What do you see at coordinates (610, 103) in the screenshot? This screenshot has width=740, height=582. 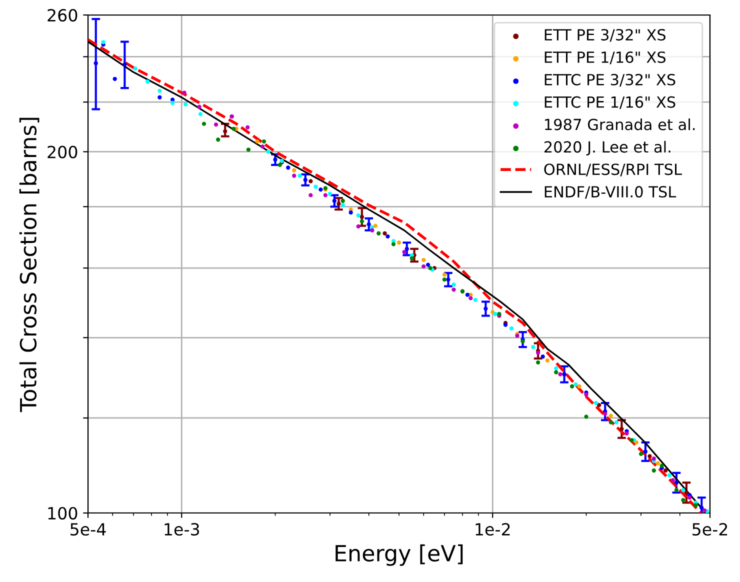 I see `legend-label: ETTC PE 1/16" XS` at bounding box center [610, 103].